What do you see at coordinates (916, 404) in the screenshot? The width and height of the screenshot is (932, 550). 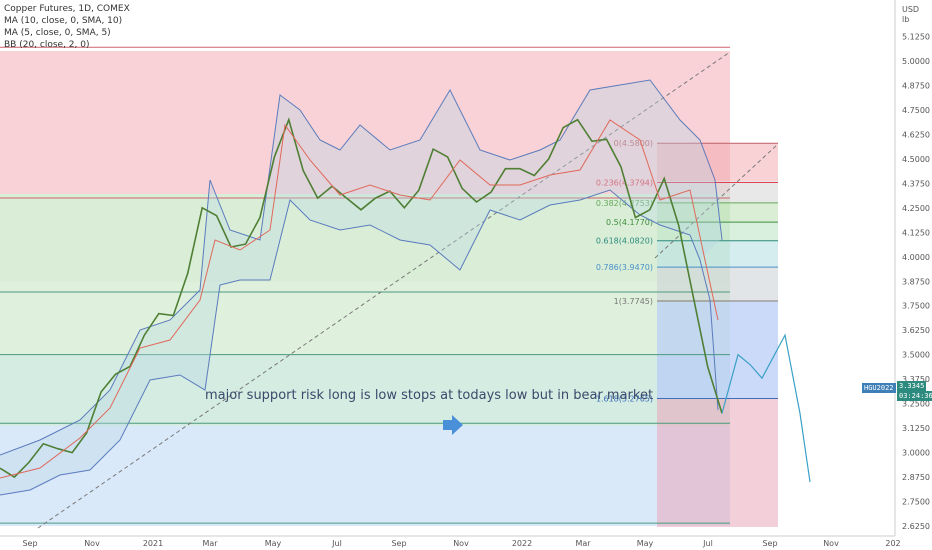 I see `y-tick-label: 3.2500` at bounding box center [916, 404].